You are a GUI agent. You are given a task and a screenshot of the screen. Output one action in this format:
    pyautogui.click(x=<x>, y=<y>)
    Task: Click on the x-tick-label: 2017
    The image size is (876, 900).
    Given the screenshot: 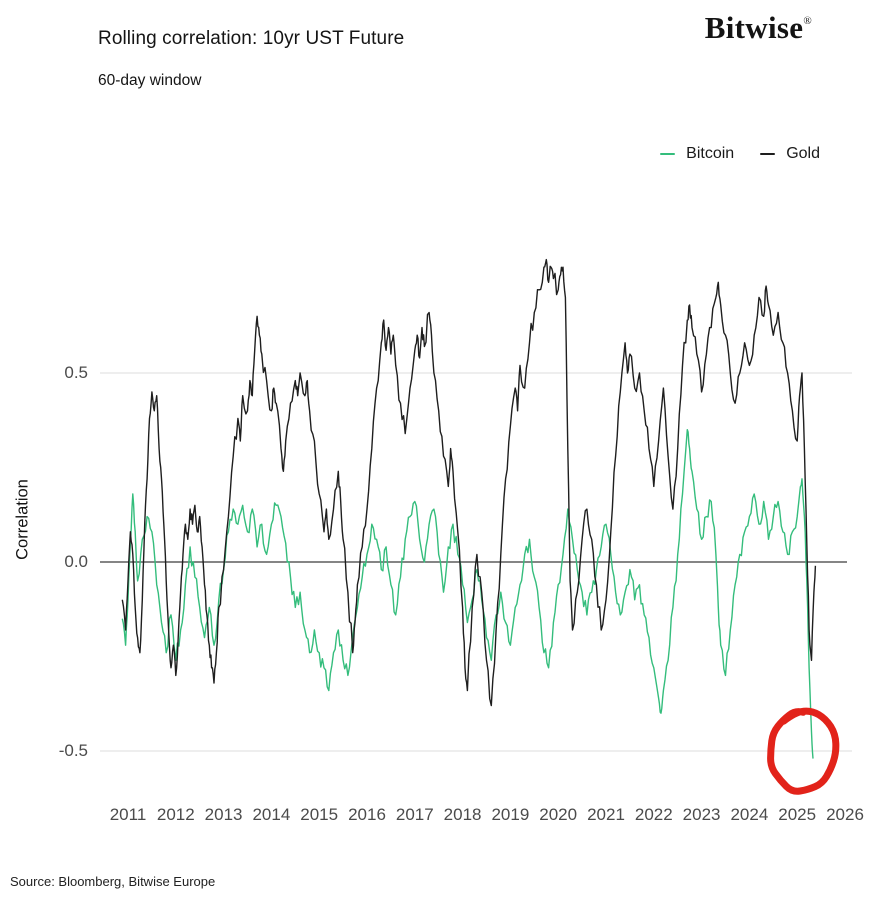 What is the action you would take?
    pyautogui.click(x=414, y=814)
    